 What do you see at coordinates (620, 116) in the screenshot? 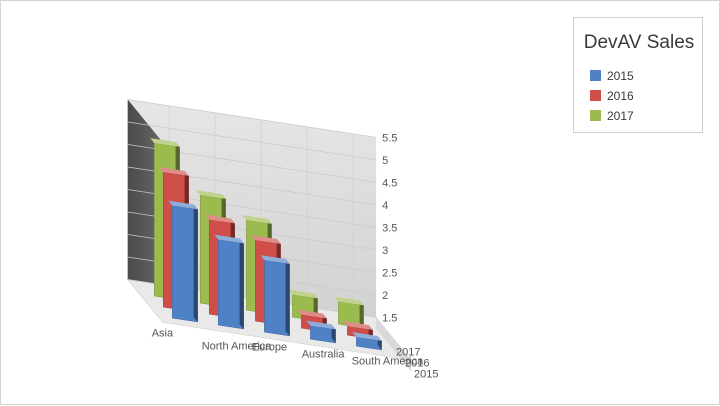
I see `legend-label: 2017` at bounding box center [620, 116].